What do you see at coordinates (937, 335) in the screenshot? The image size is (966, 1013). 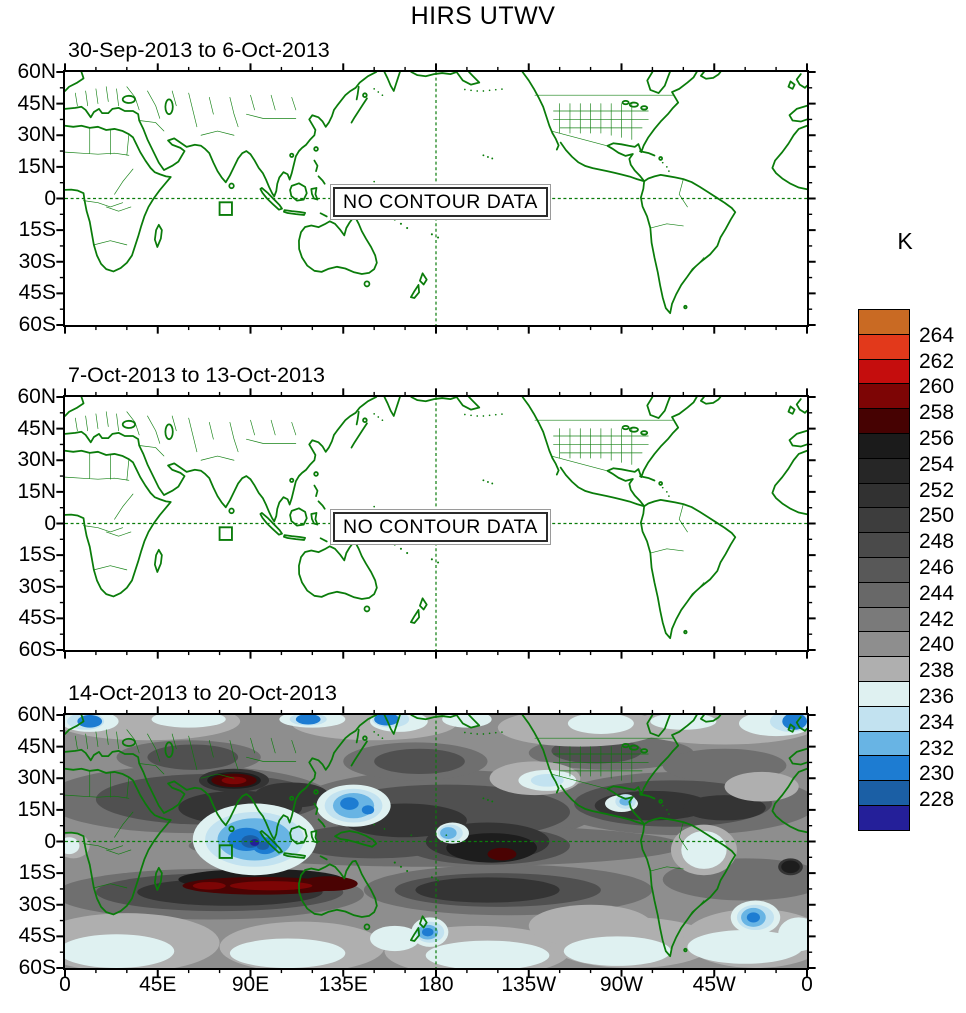 I see `colorbar-tick-label: 264` at bounding box center [937, 335].